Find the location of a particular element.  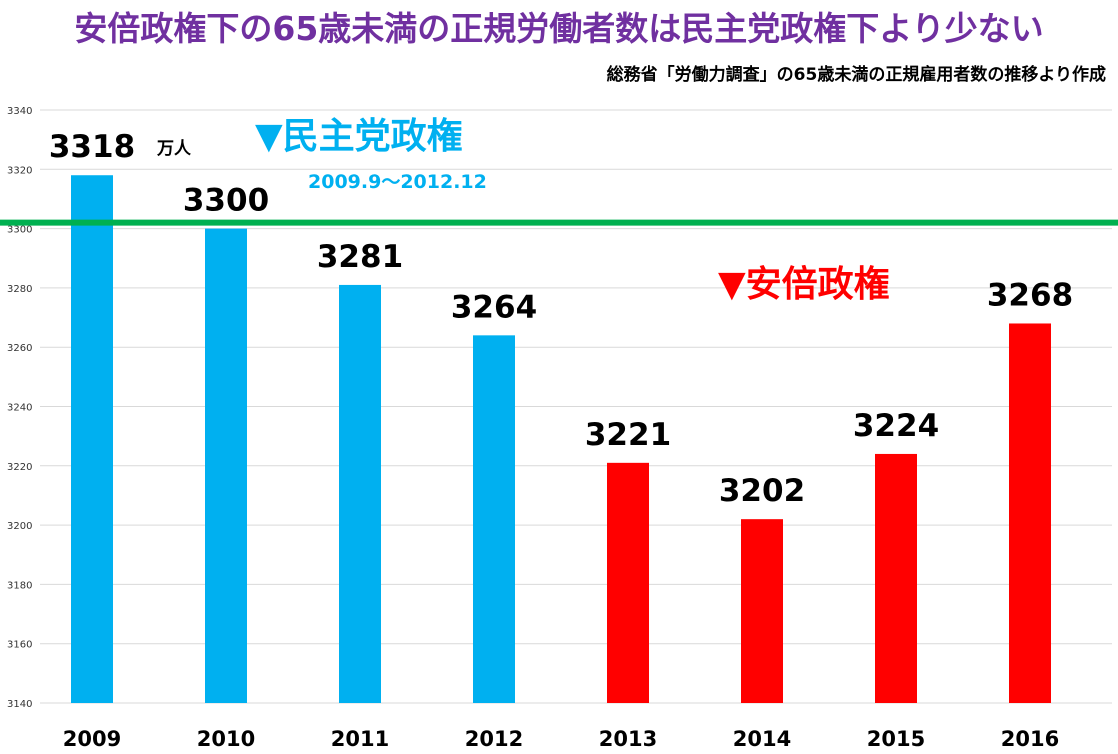

data-label-2009: 3318 is located at coordinates (92, 147).